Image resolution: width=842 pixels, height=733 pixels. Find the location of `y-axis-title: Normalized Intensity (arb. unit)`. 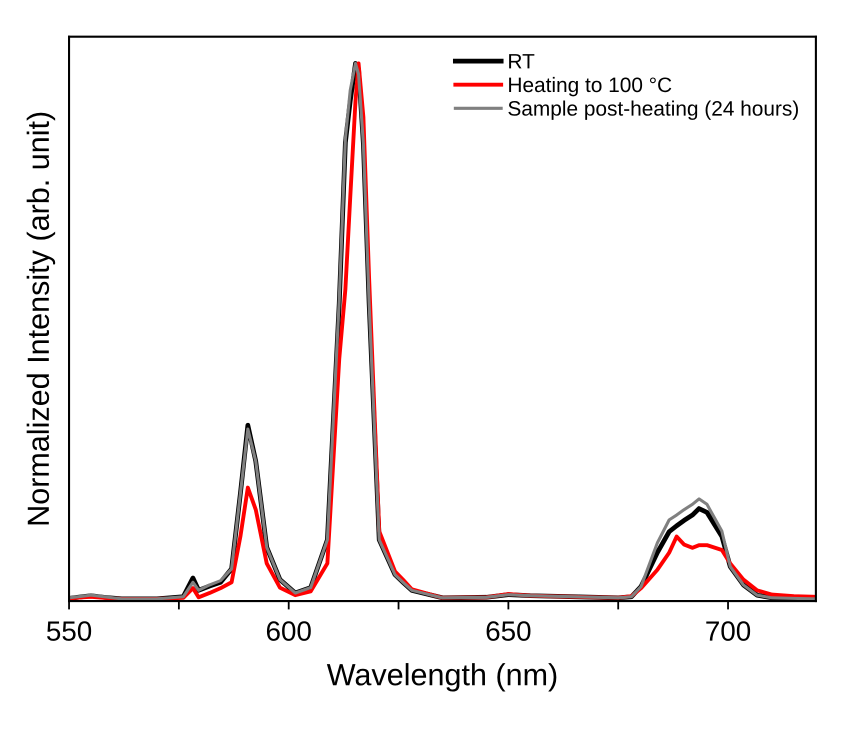

y-axis-title: Normalized Intensity (arb. unit) is located at coordinates (41, 318).